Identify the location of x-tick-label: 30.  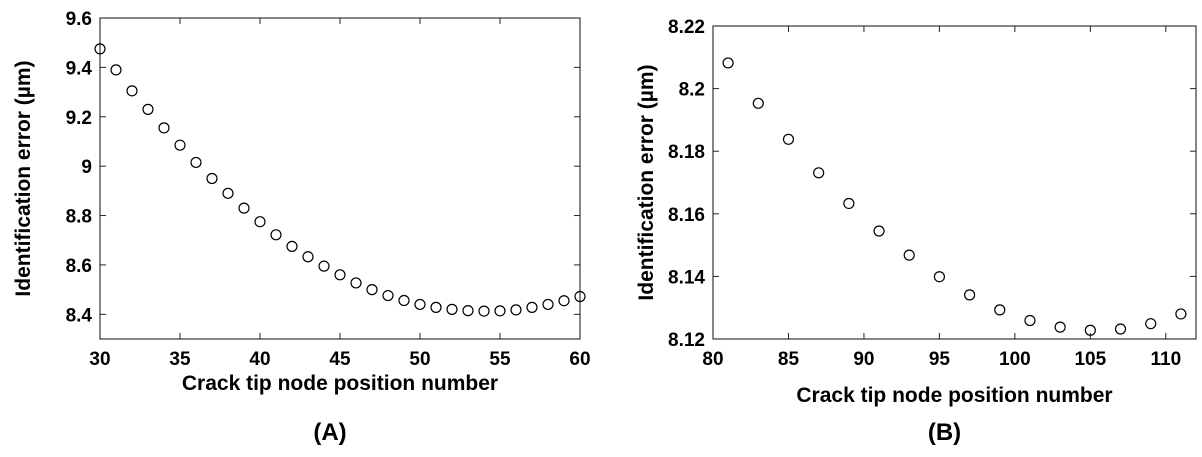
(99, 359).